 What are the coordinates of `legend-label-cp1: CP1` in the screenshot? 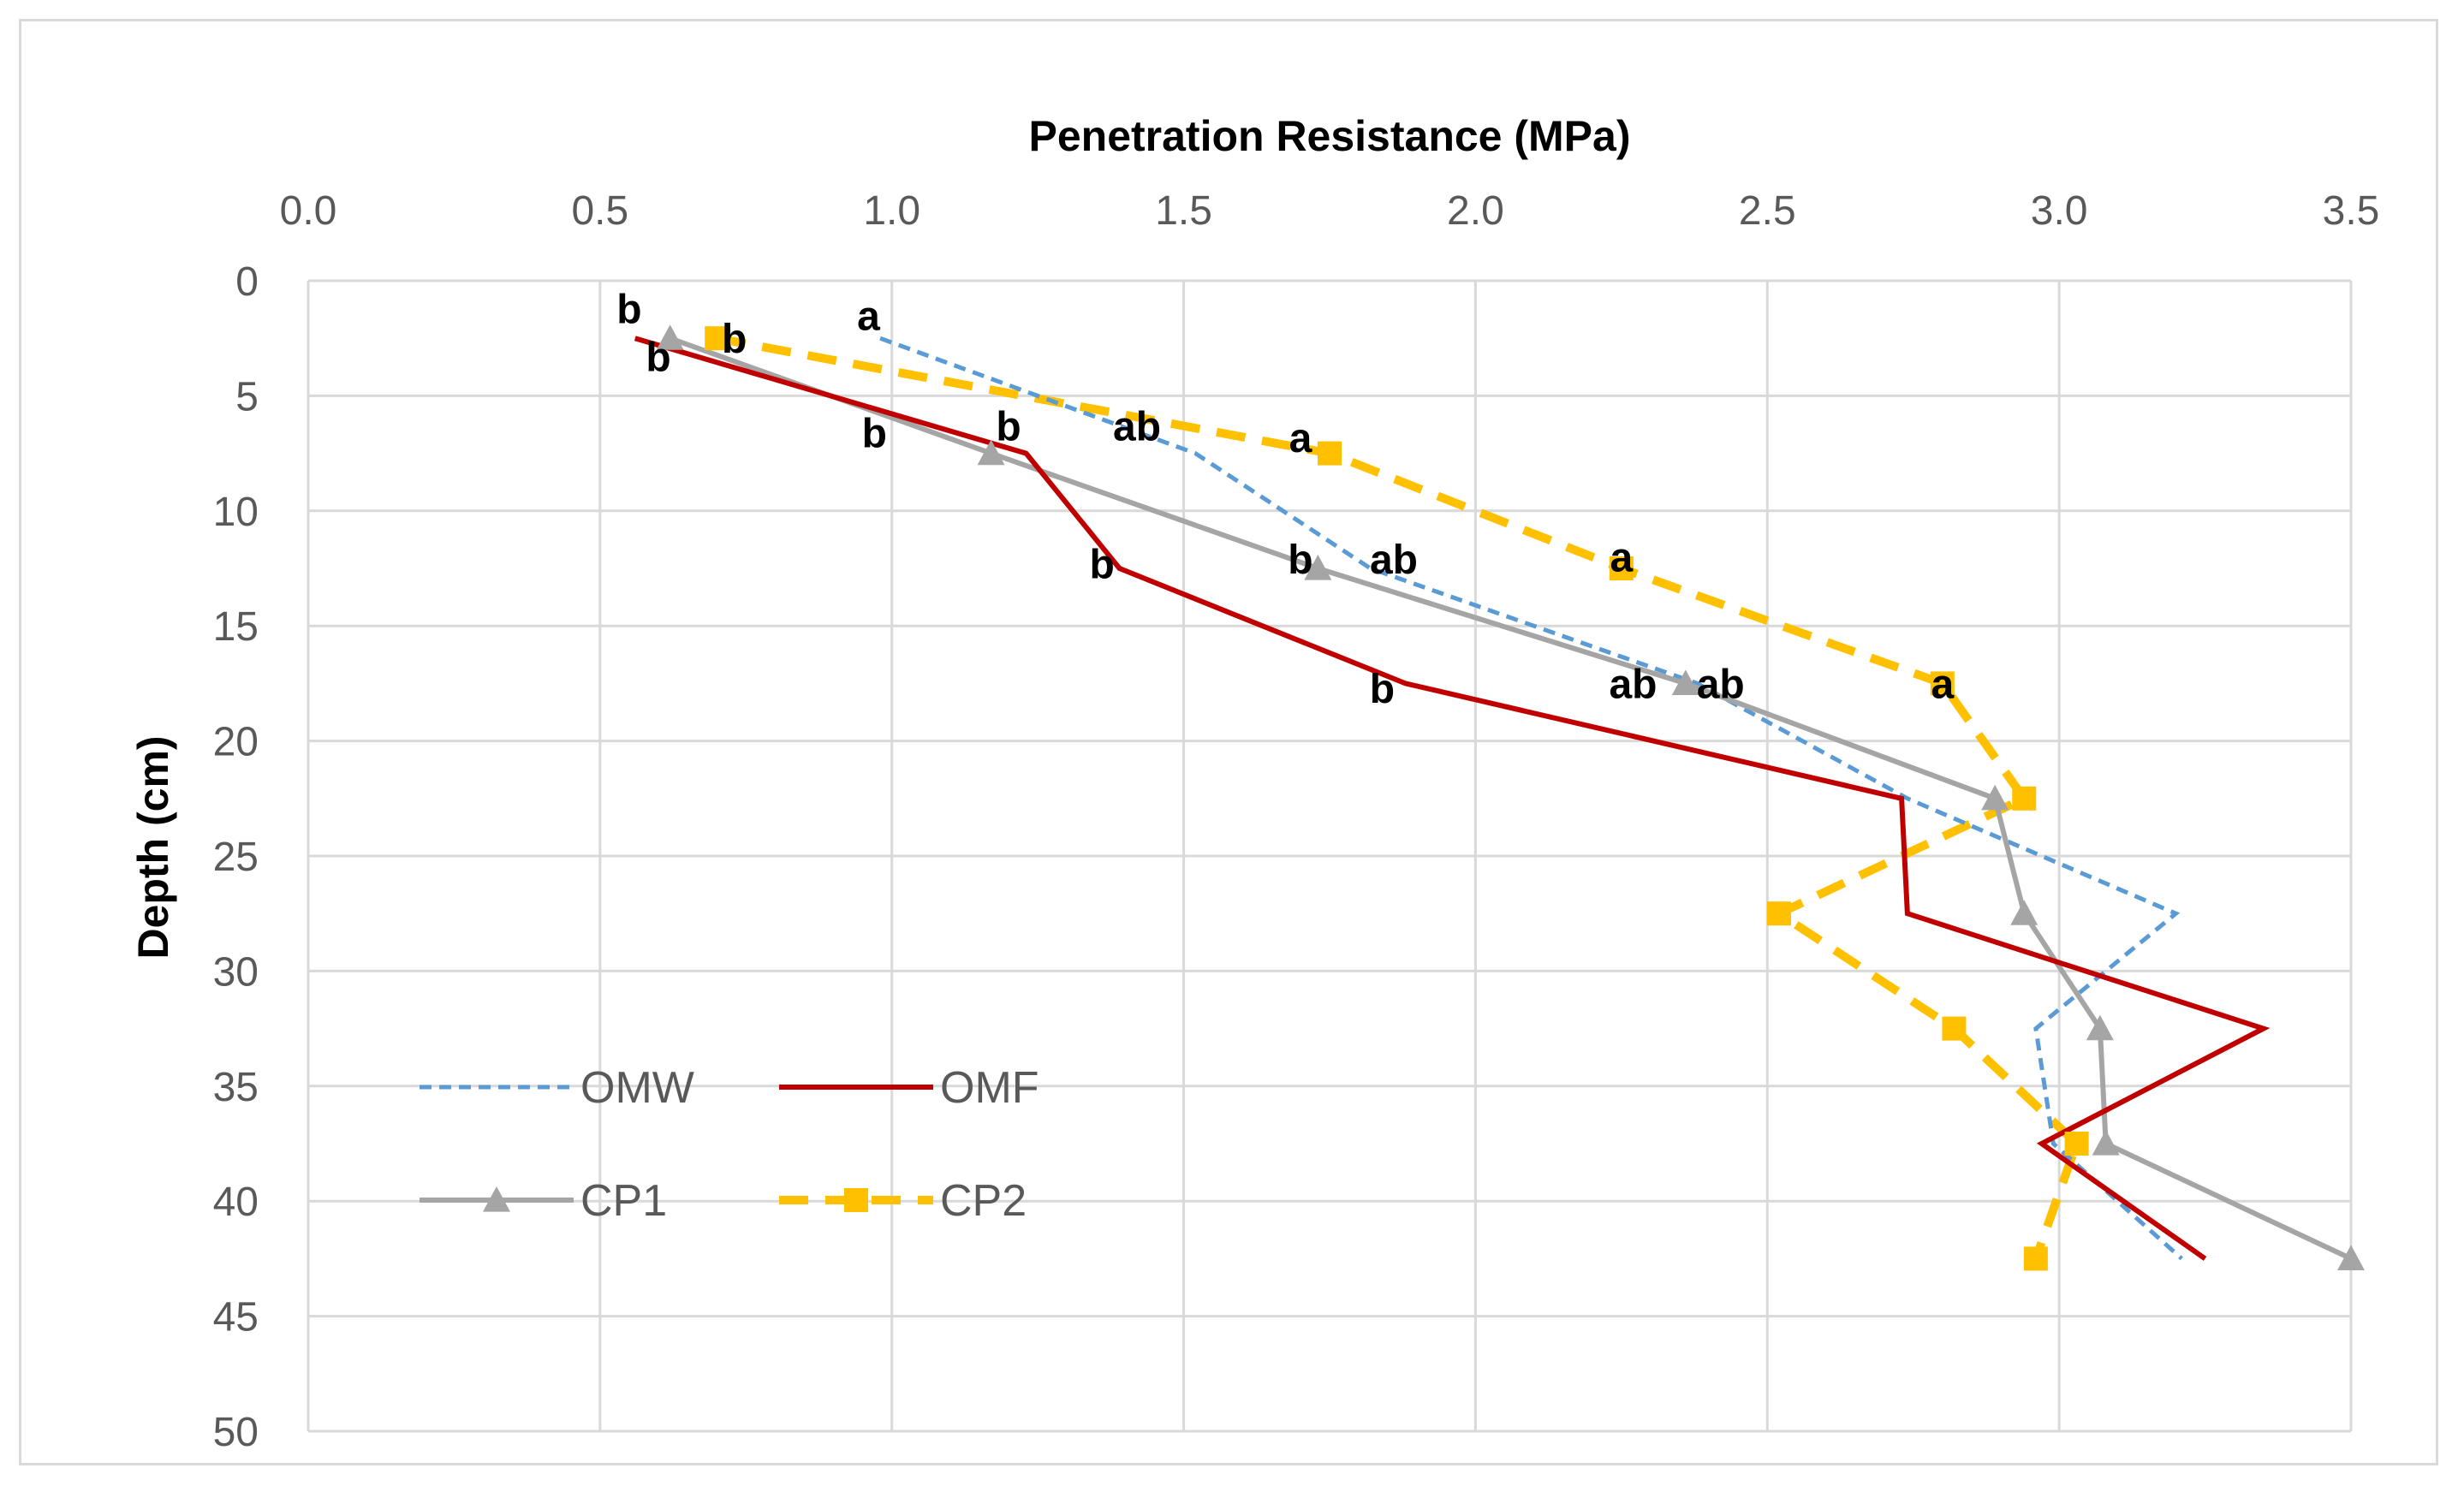 It's located at (623, 1201).